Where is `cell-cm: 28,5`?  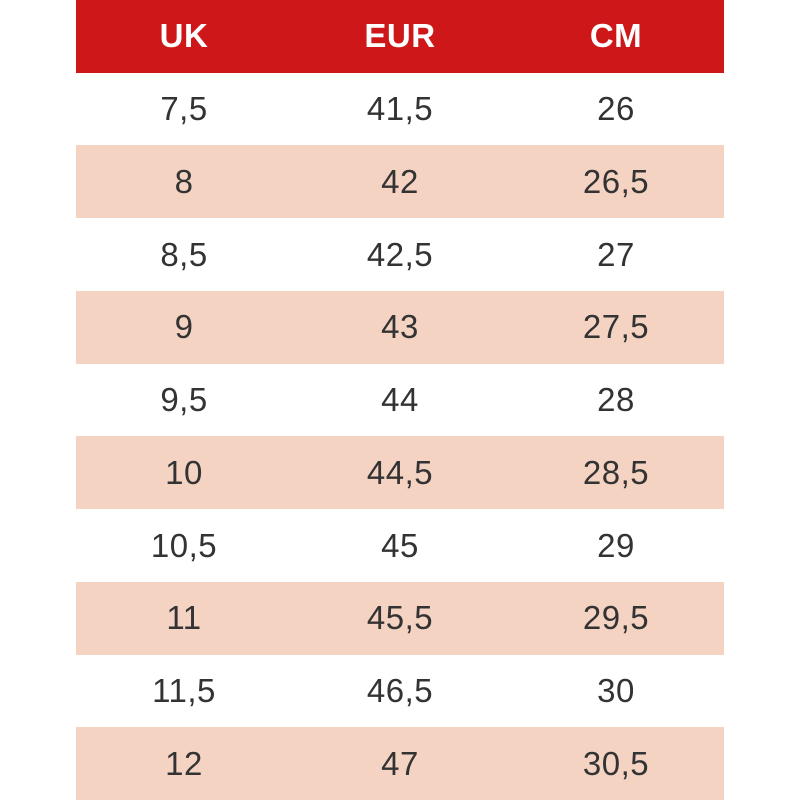
cell-cm: 28,5 is located at coordinates (616, 472).